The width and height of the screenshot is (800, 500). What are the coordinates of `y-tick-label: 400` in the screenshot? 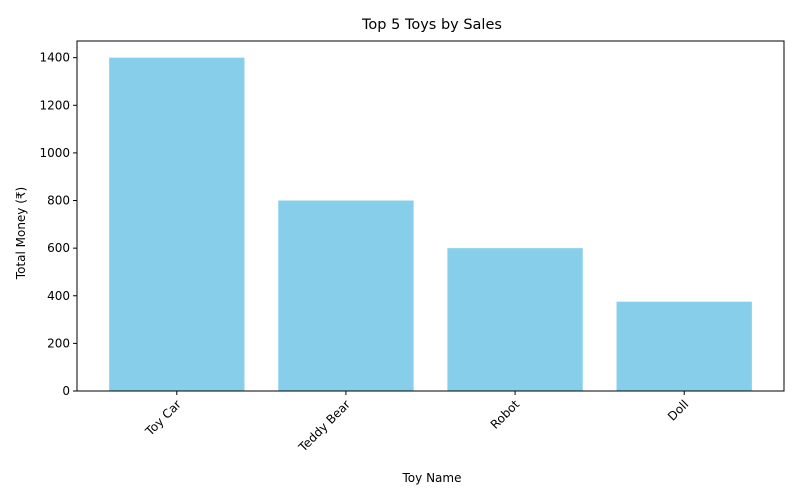 It's located at (58, 296).